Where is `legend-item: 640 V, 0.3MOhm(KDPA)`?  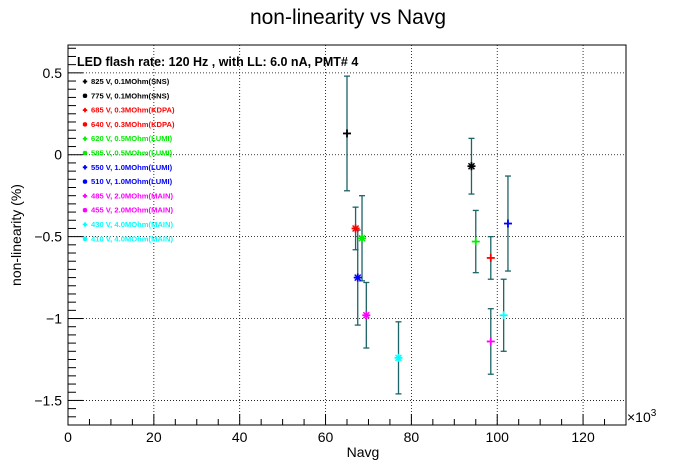
legend-item: 640 V, 0.3MOhm(KDPA) is located at coordinates (128, 124).